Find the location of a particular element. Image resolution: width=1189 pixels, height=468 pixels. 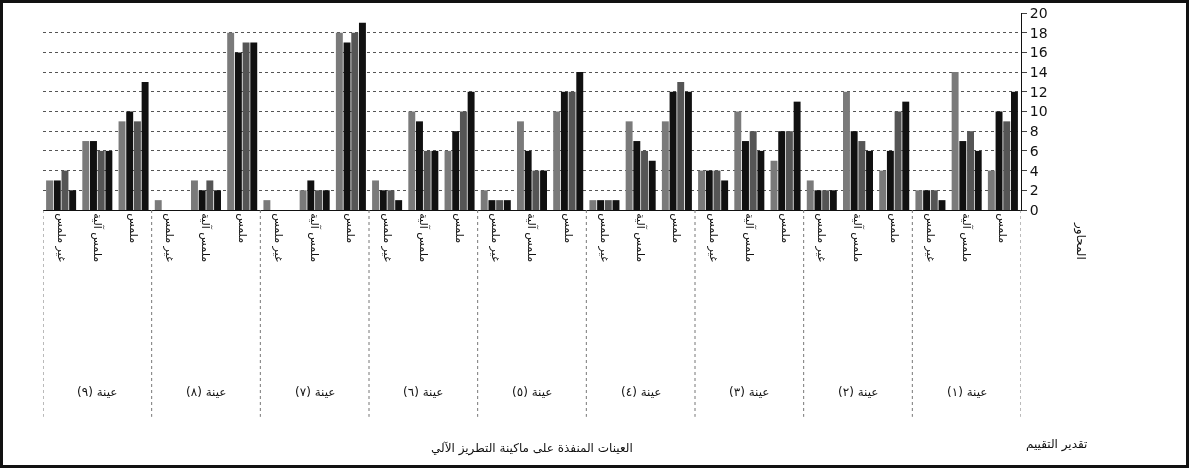

y-tick-label: 6 is located at coordinates (1034, 150).